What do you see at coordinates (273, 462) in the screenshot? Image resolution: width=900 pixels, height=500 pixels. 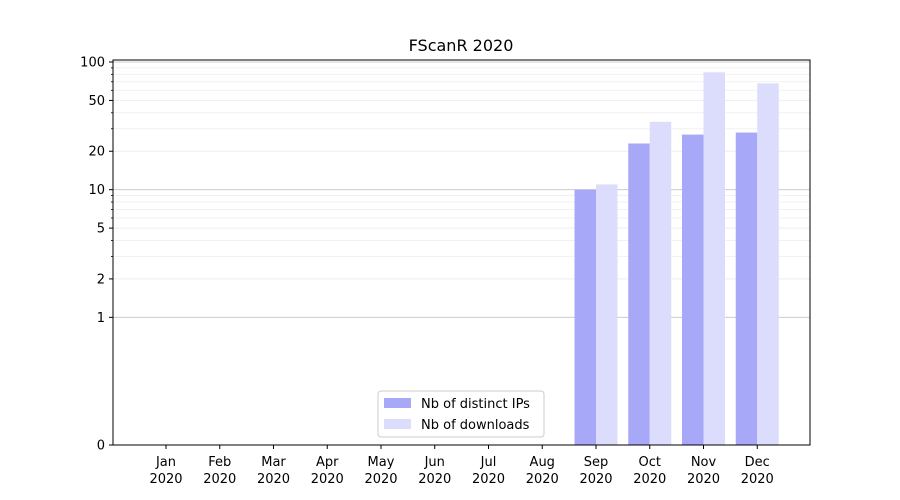 I see `x-tick-label-month: Mar` at bounding box center [273, 462].